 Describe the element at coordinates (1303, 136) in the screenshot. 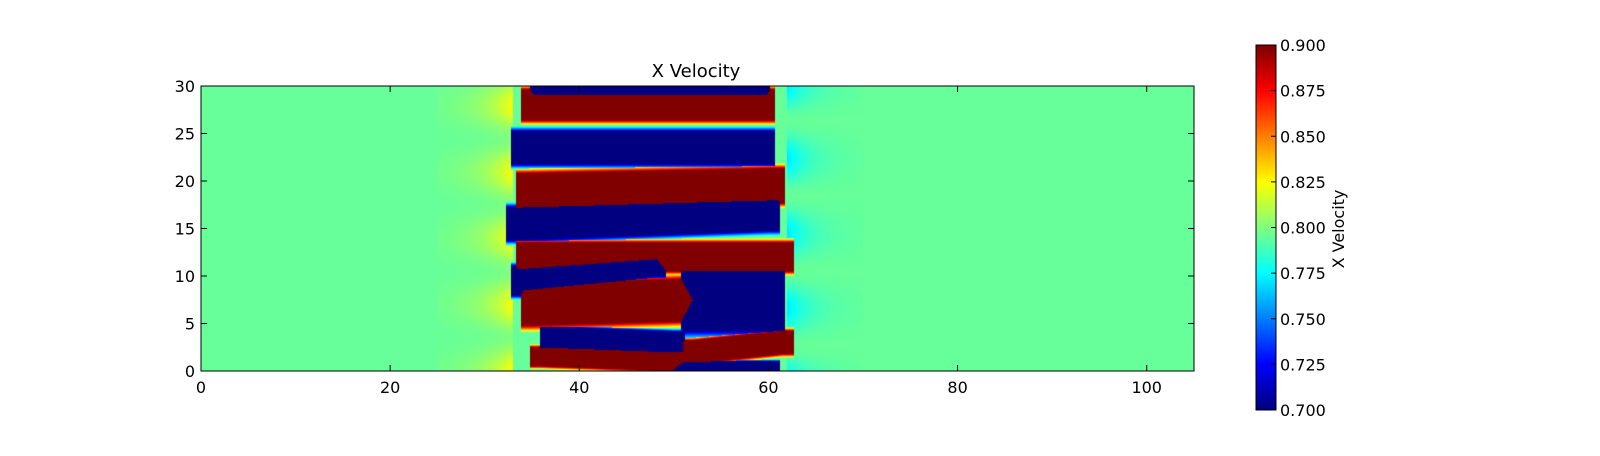

I see `colorbar-tick-label: 0.850` at that location.